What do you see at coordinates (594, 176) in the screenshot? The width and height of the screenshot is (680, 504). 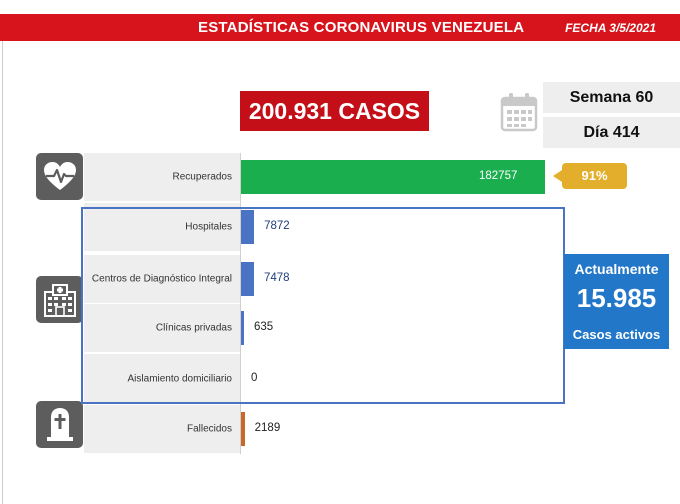 I see `recovered-percent-badge: 91%` at bounding box center [594, 176].